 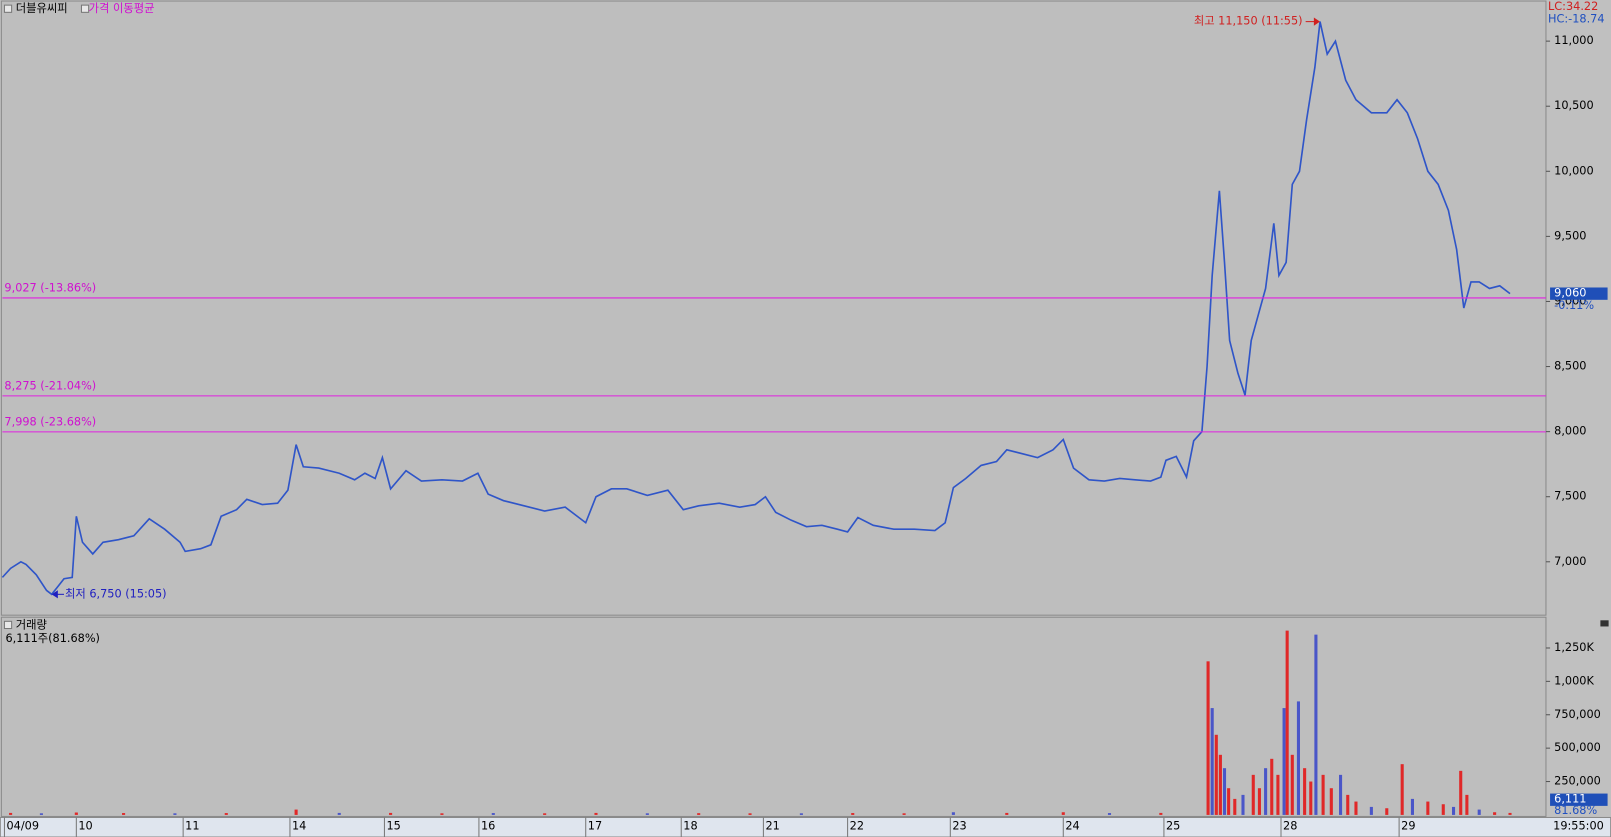 I want to click on level-label: 8,275 (-21.04%), so click(x=50, y=386).